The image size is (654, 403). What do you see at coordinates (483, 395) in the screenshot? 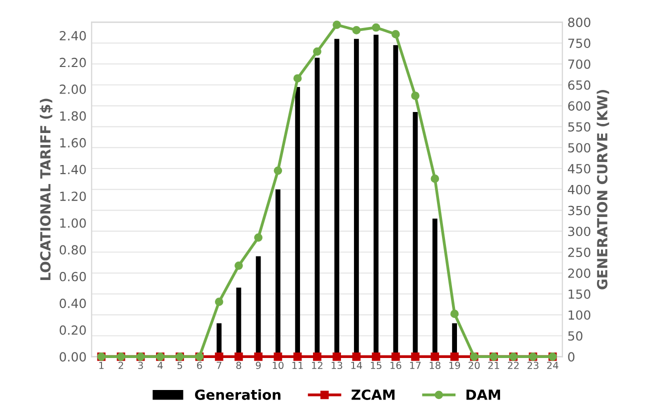
I see `legend-label: DAM` at bounding box center [483, 395].